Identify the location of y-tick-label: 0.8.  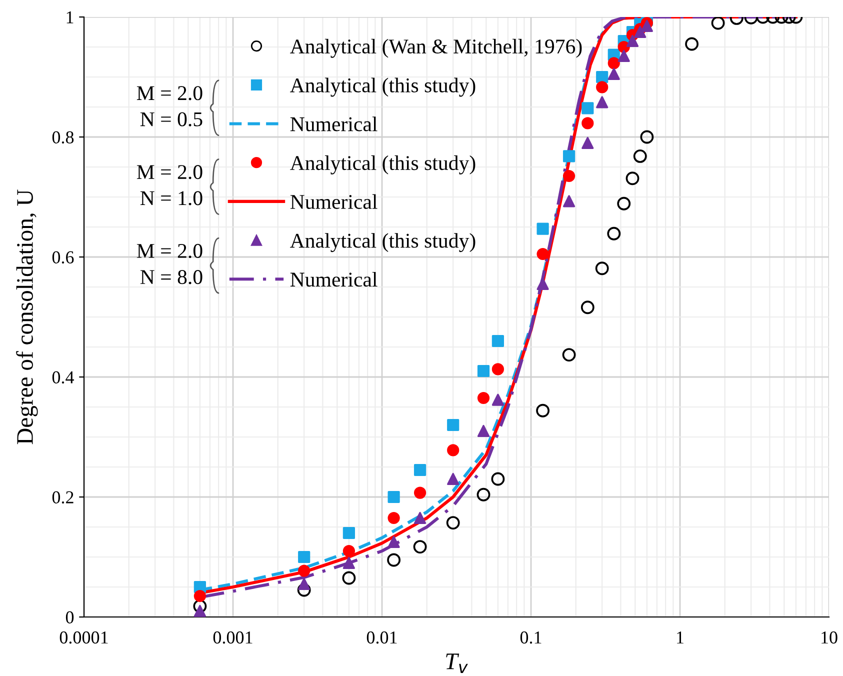
(63, 137).